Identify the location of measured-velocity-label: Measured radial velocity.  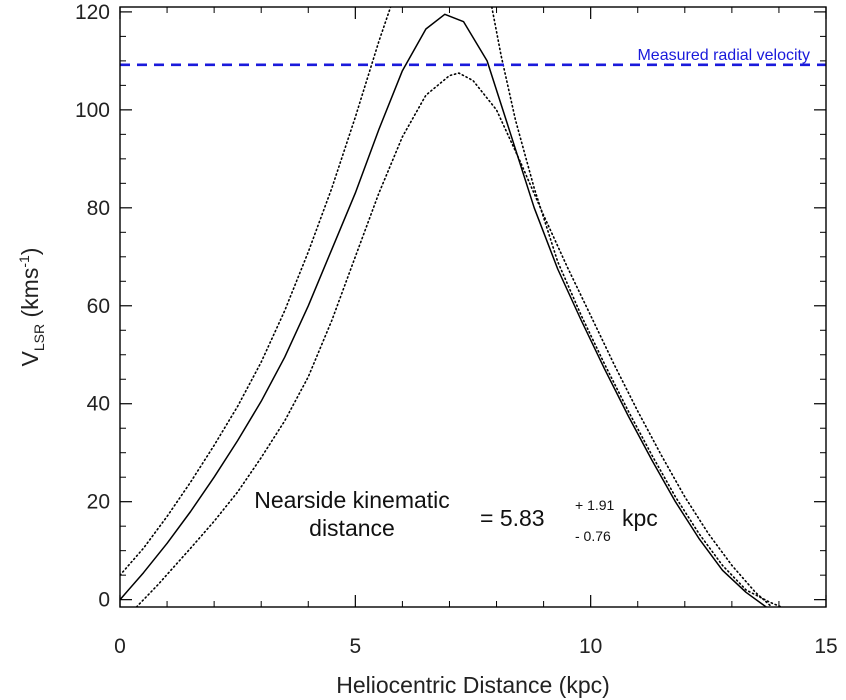
(723, 55).